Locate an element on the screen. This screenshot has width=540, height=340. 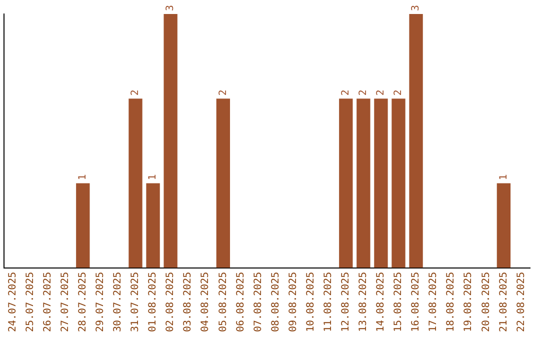
x-tick-label: 24.07.2025 is located at coordinates (12, 302).